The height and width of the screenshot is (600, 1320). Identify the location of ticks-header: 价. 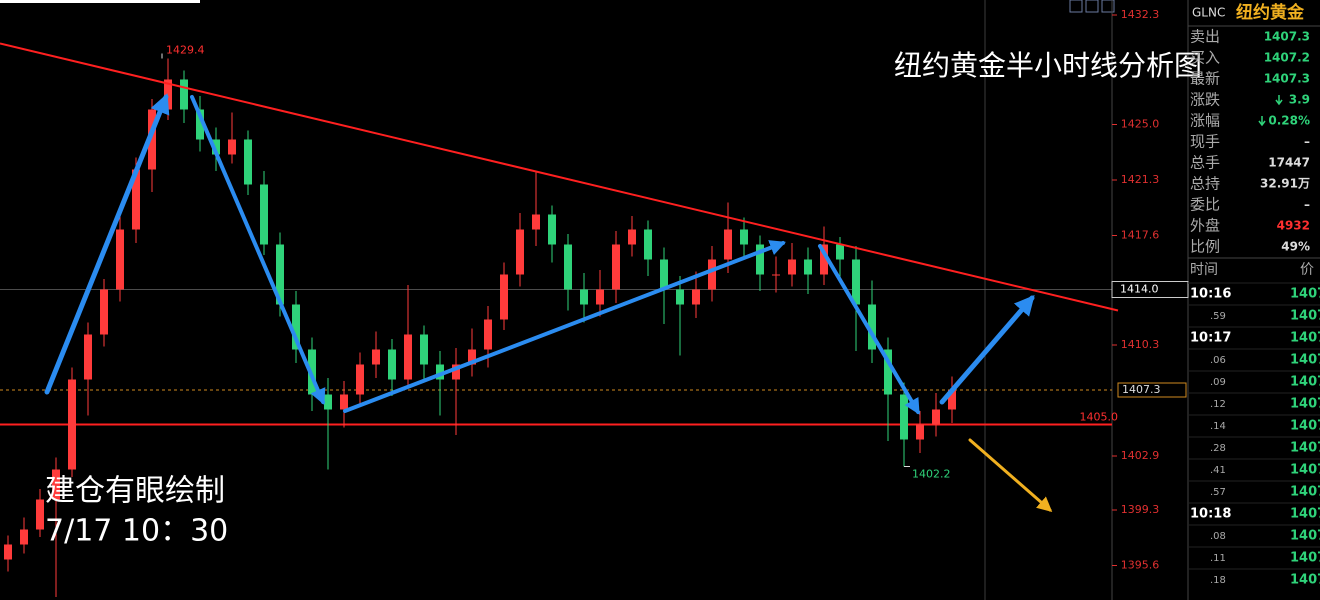
(1307, 270).